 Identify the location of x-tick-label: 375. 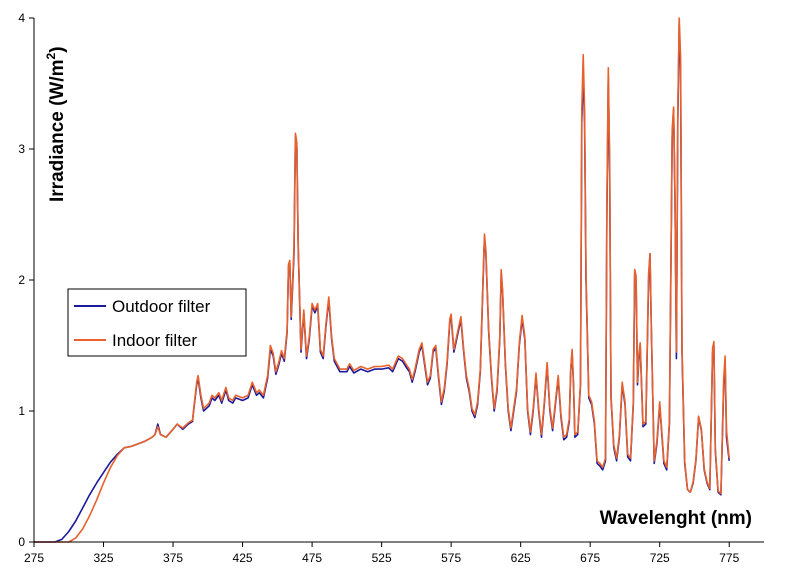
(173, 558).